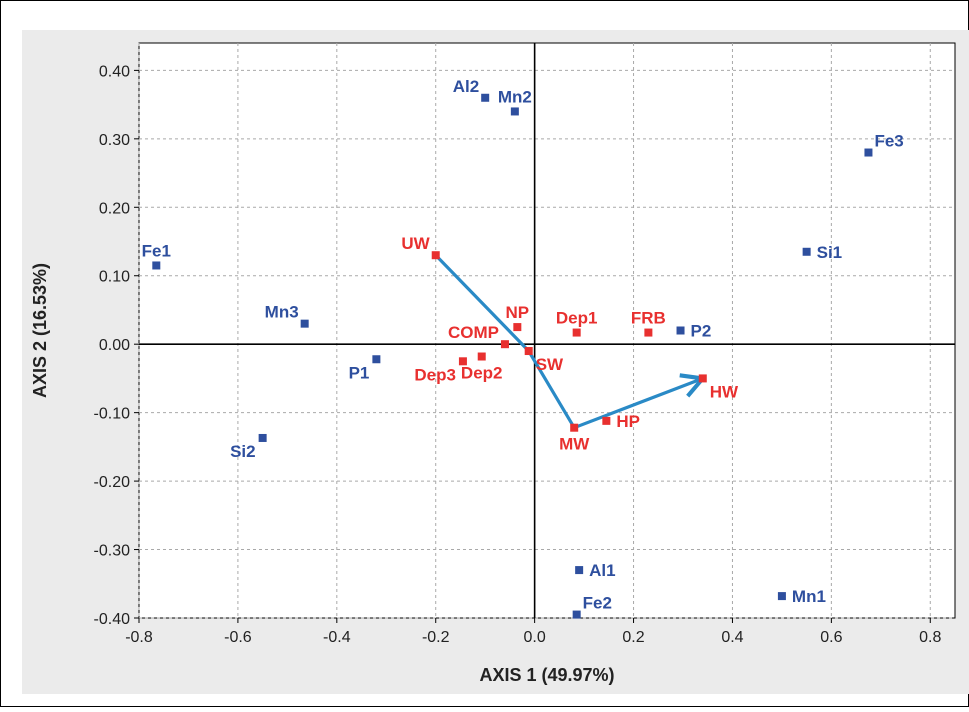 Image resolution: width=969 pixels, height=712 pixels. I want to click on point-label-p1: P1, so click(359, 372).